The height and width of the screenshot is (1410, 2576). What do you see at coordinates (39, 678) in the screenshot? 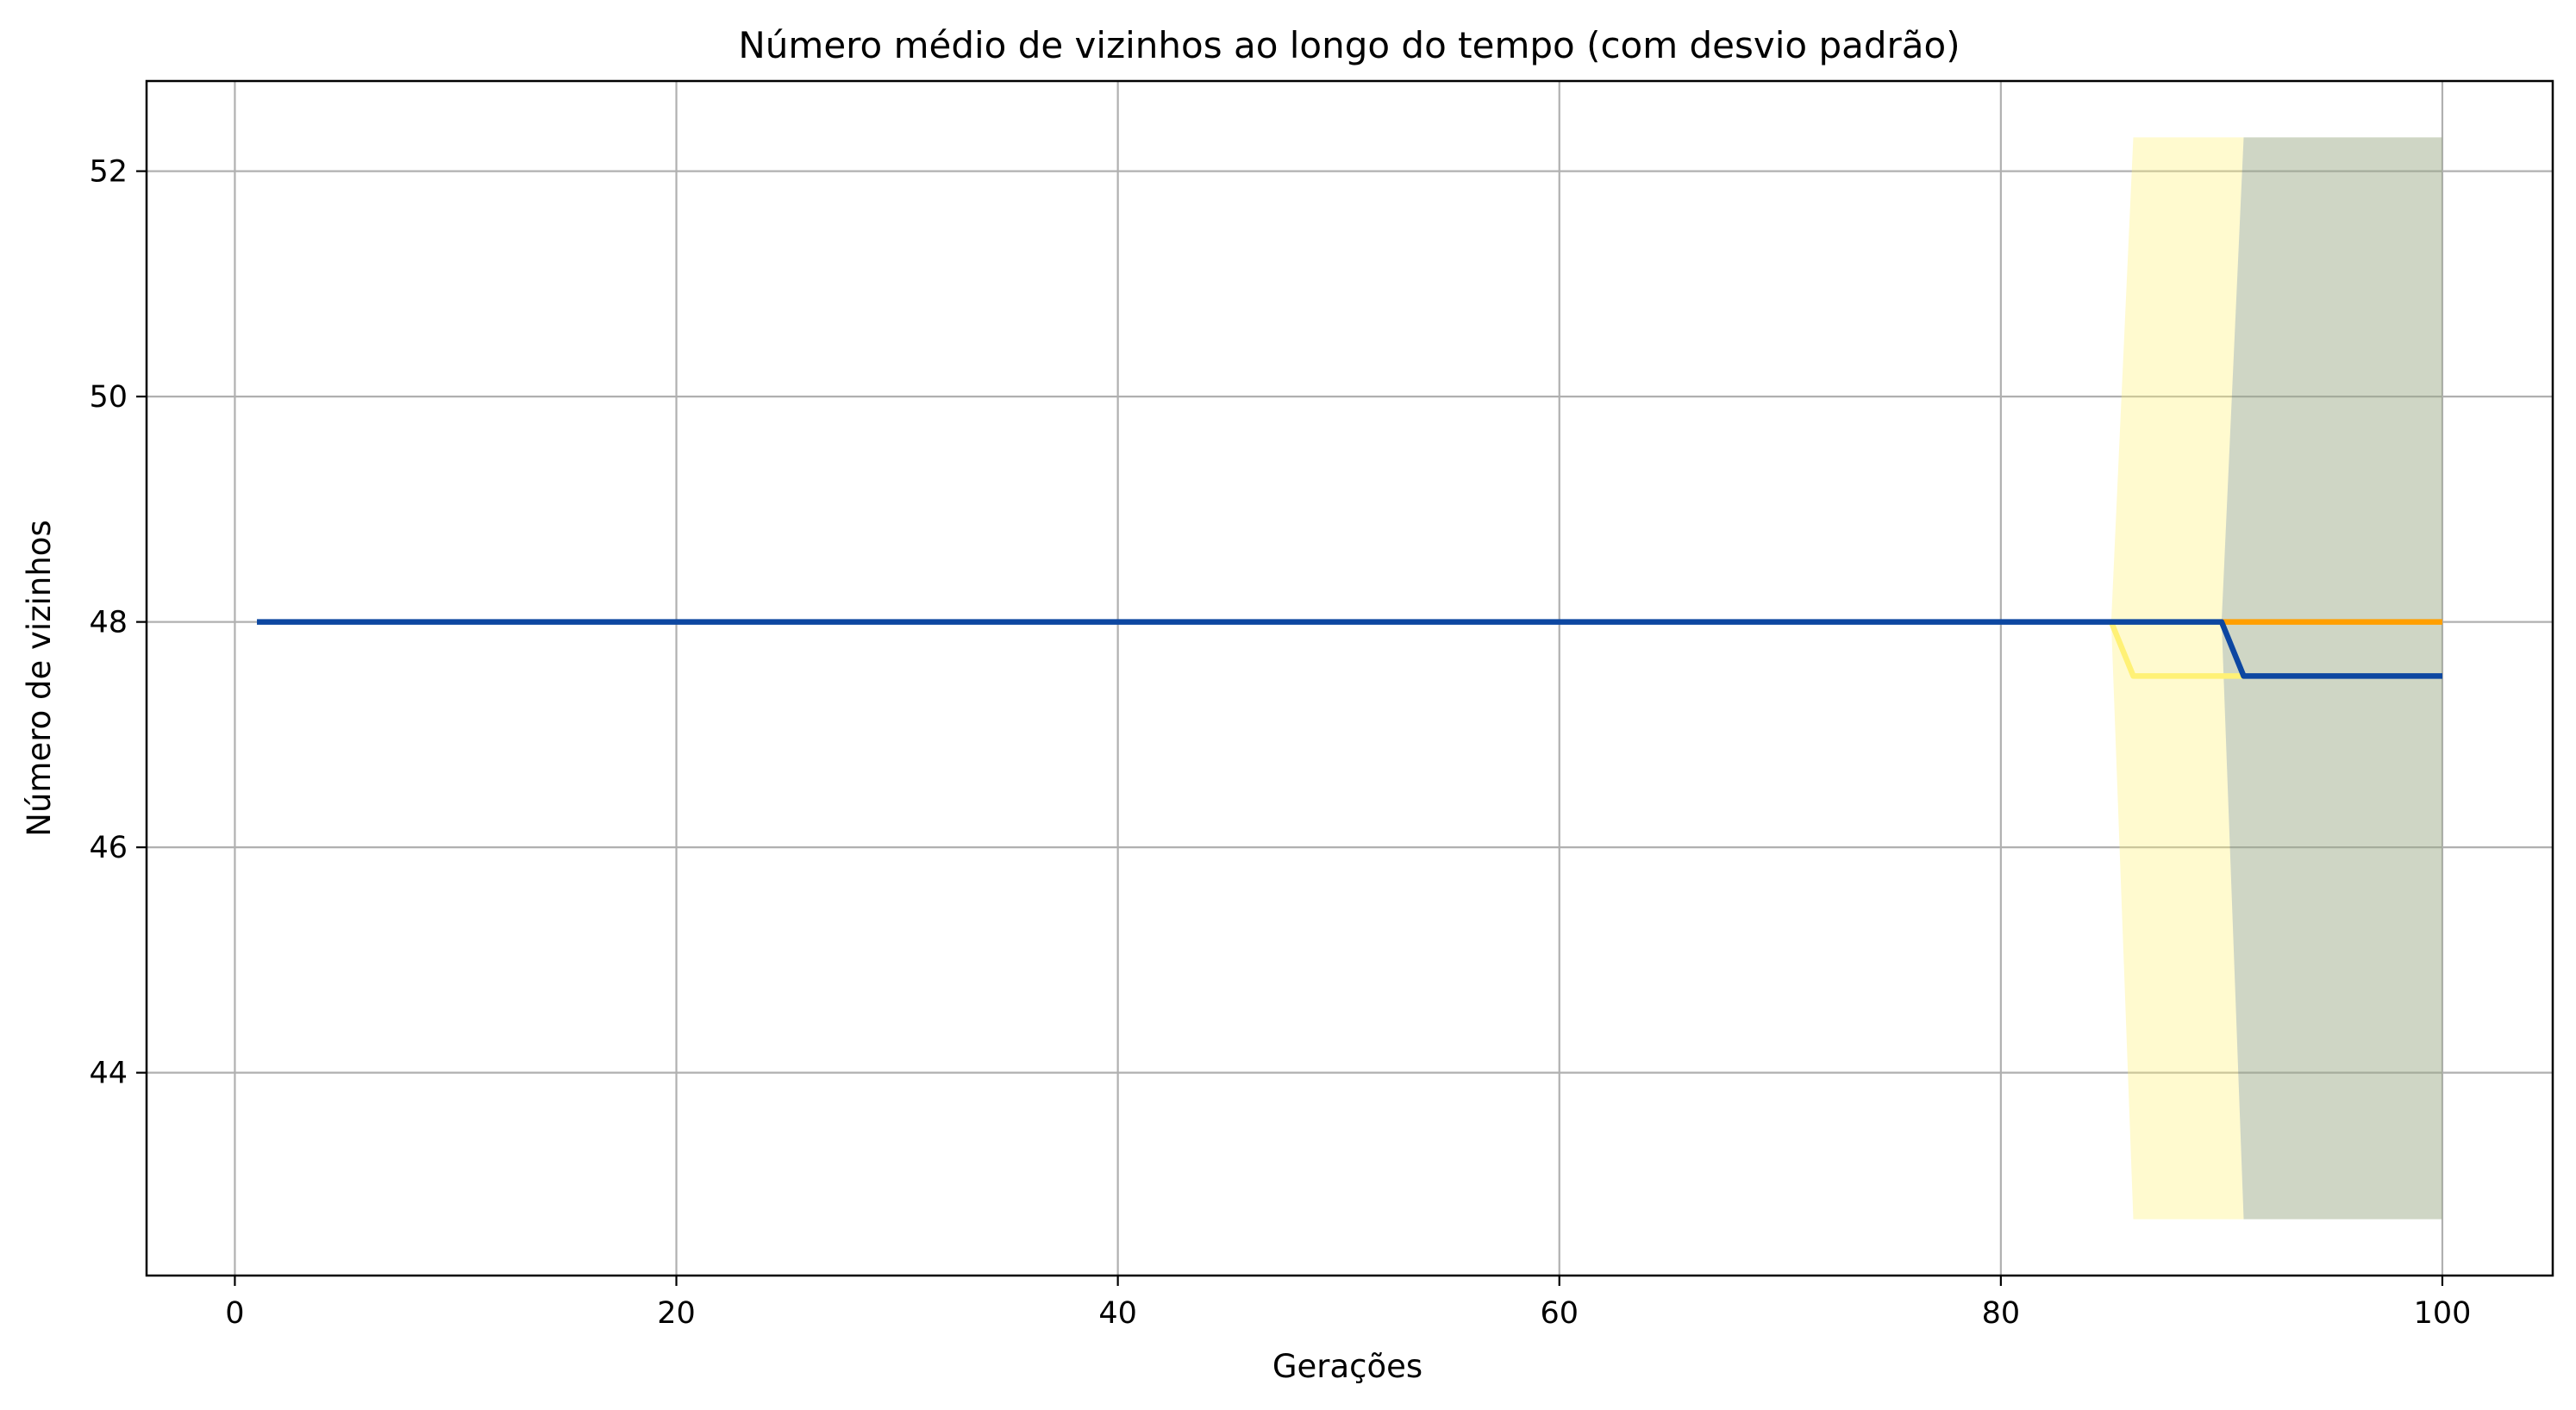
I see `y-axis-label: Número de vizinhos` at bounding box center [39, 678].